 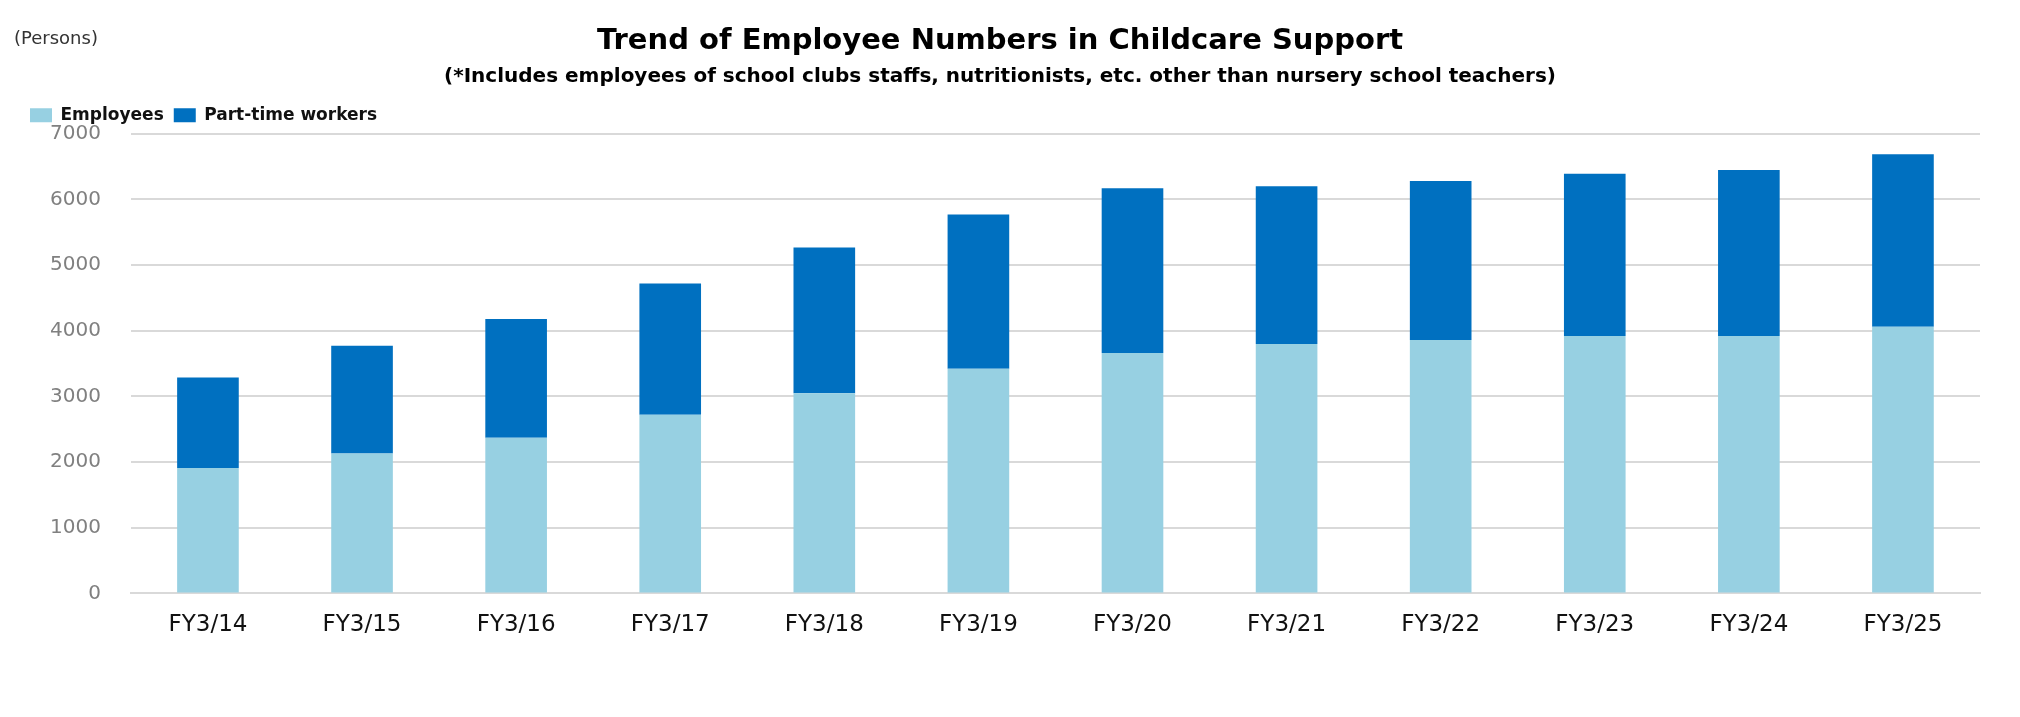 I want to click on x-tick-label: FY3/23, so click(x=1595, y=623).